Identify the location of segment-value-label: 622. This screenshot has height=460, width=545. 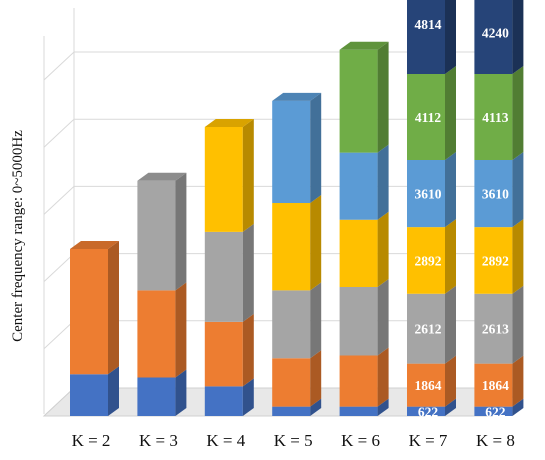
(495, 411).